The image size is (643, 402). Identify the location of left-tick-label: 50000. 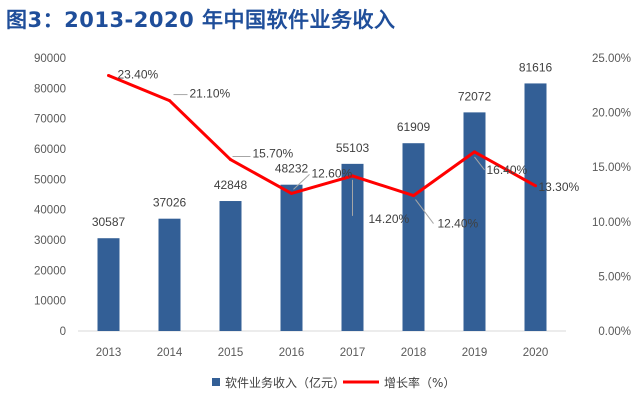
(50, 180).